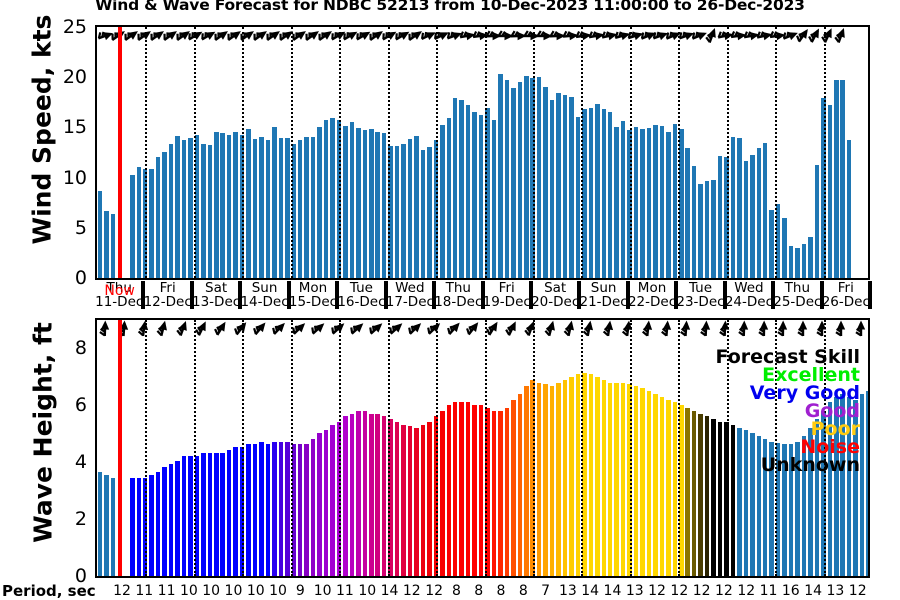 The height and width of the screenshot is (600, 900). Describe the element at coordinates (501, 591) in the screenshot. I see `period-value: 8` at that location.